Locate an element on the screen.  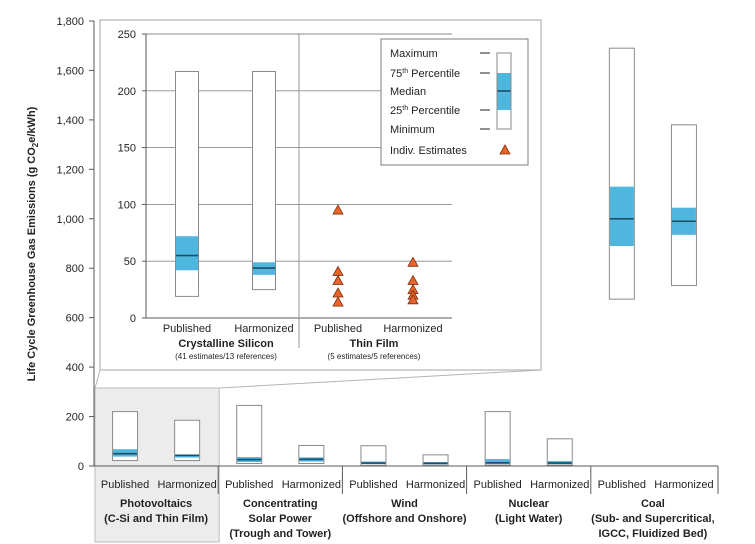
inset-box-1-range is located at coordinates (264, 180).